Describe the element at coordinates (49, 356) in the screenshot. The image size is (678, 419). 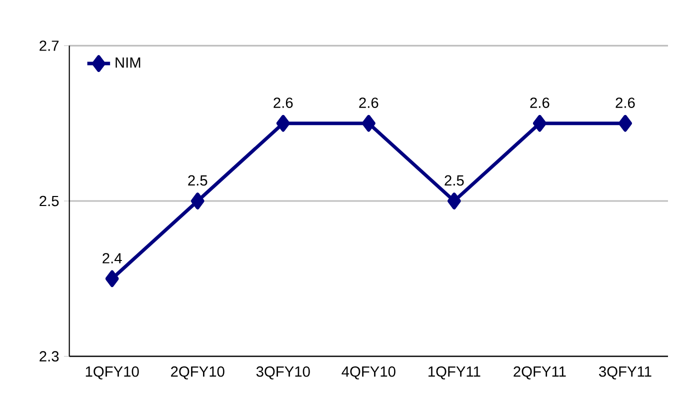
I see `y-tick-label: 2.3` at that location.